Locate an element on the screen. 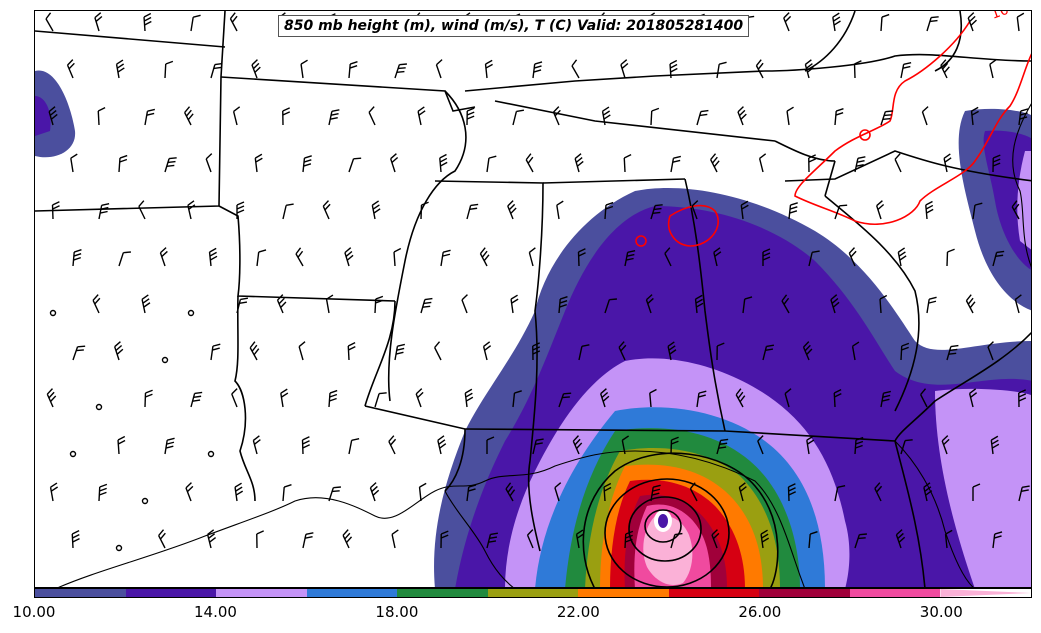 The height and width of the screenshot is (633, 1041). colorbar-tick-label: 22.00 is located at coordinates (578, 612).